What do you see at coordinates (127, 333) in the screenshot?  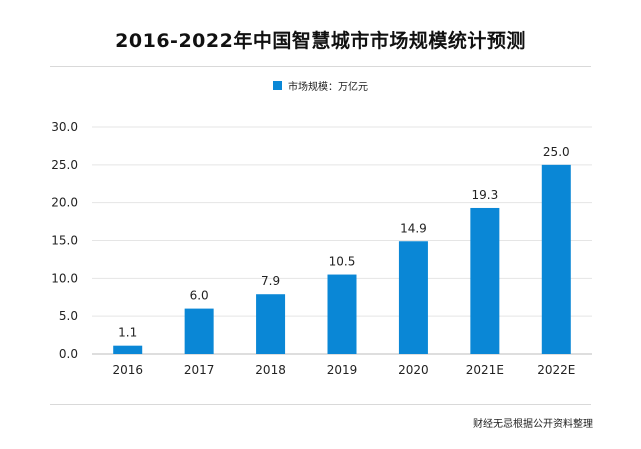 I see `data-label: 1.1` at bounding box center [127, 333].